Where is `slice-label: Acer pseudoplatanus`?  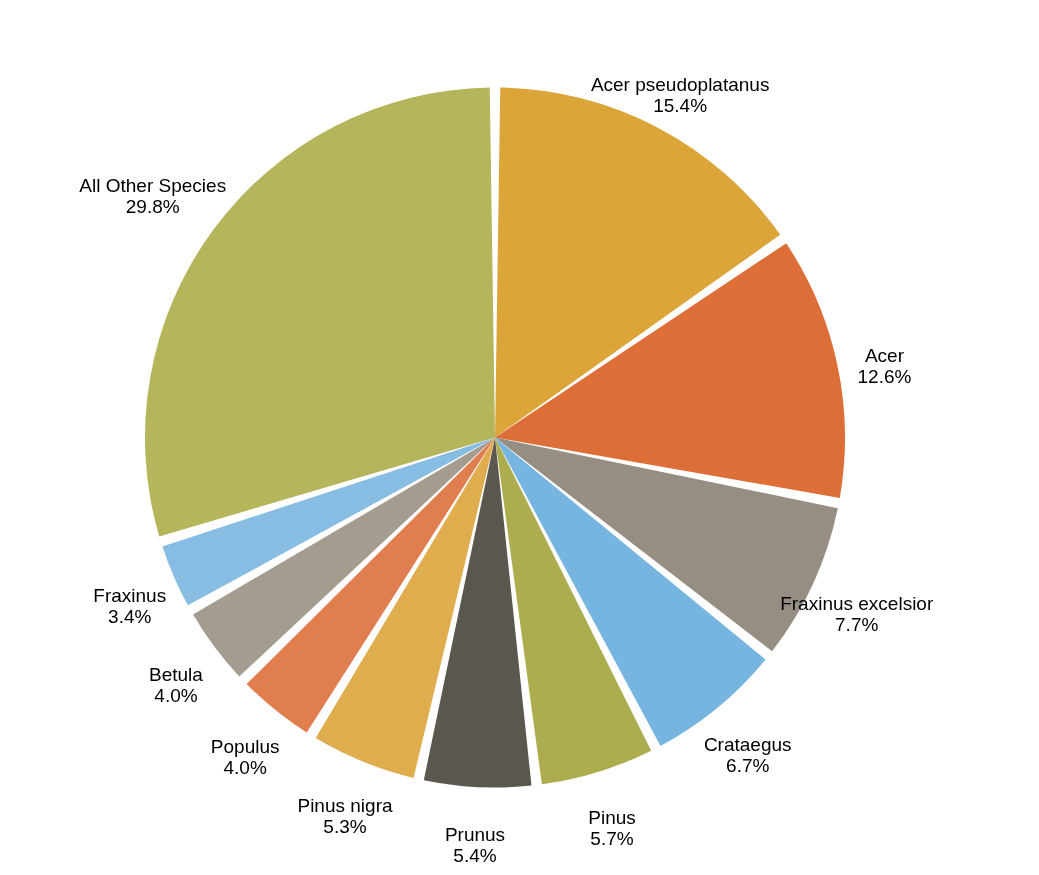
slice-label: Acer pseudoplatanus is located at coordinates (680, 85).